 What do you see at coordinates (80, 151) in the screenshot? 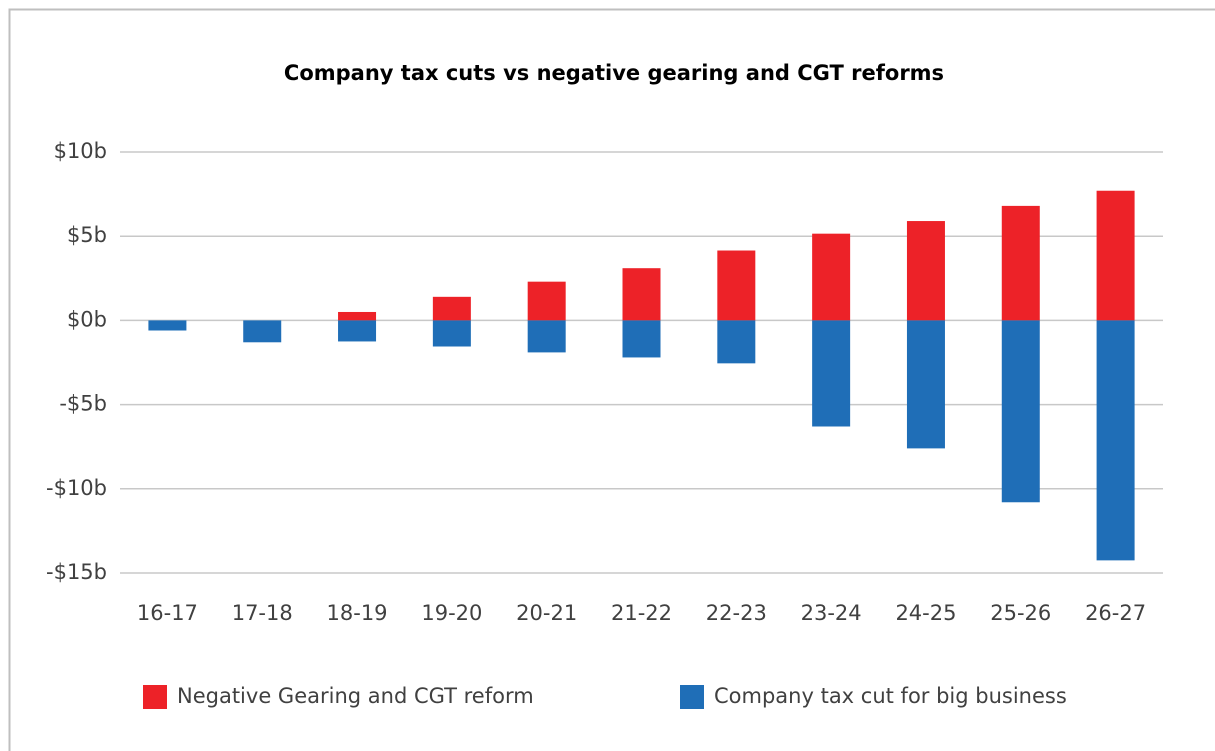
I see `y-tick-label: $10b` at bounding box center [80, 151].